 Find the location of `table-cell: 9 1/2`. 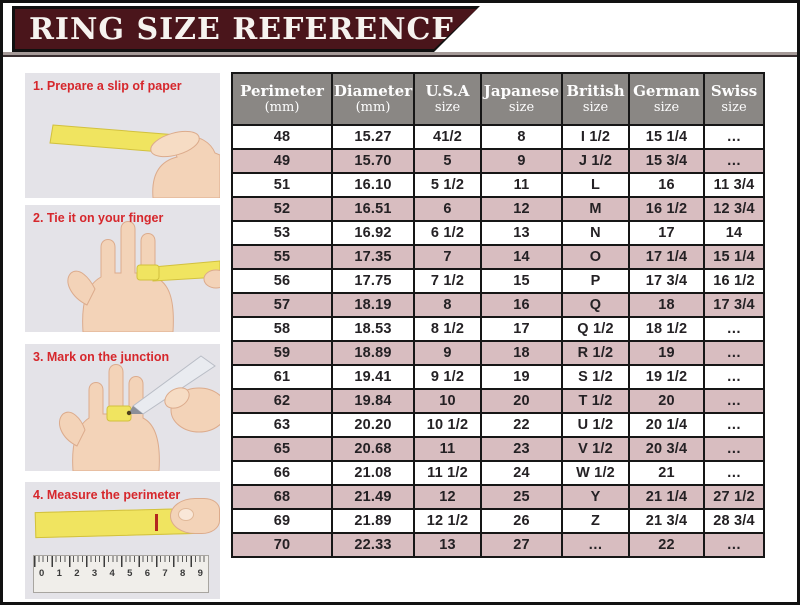

table-cell: 9 1/2 is located at coordinates (447, 377).